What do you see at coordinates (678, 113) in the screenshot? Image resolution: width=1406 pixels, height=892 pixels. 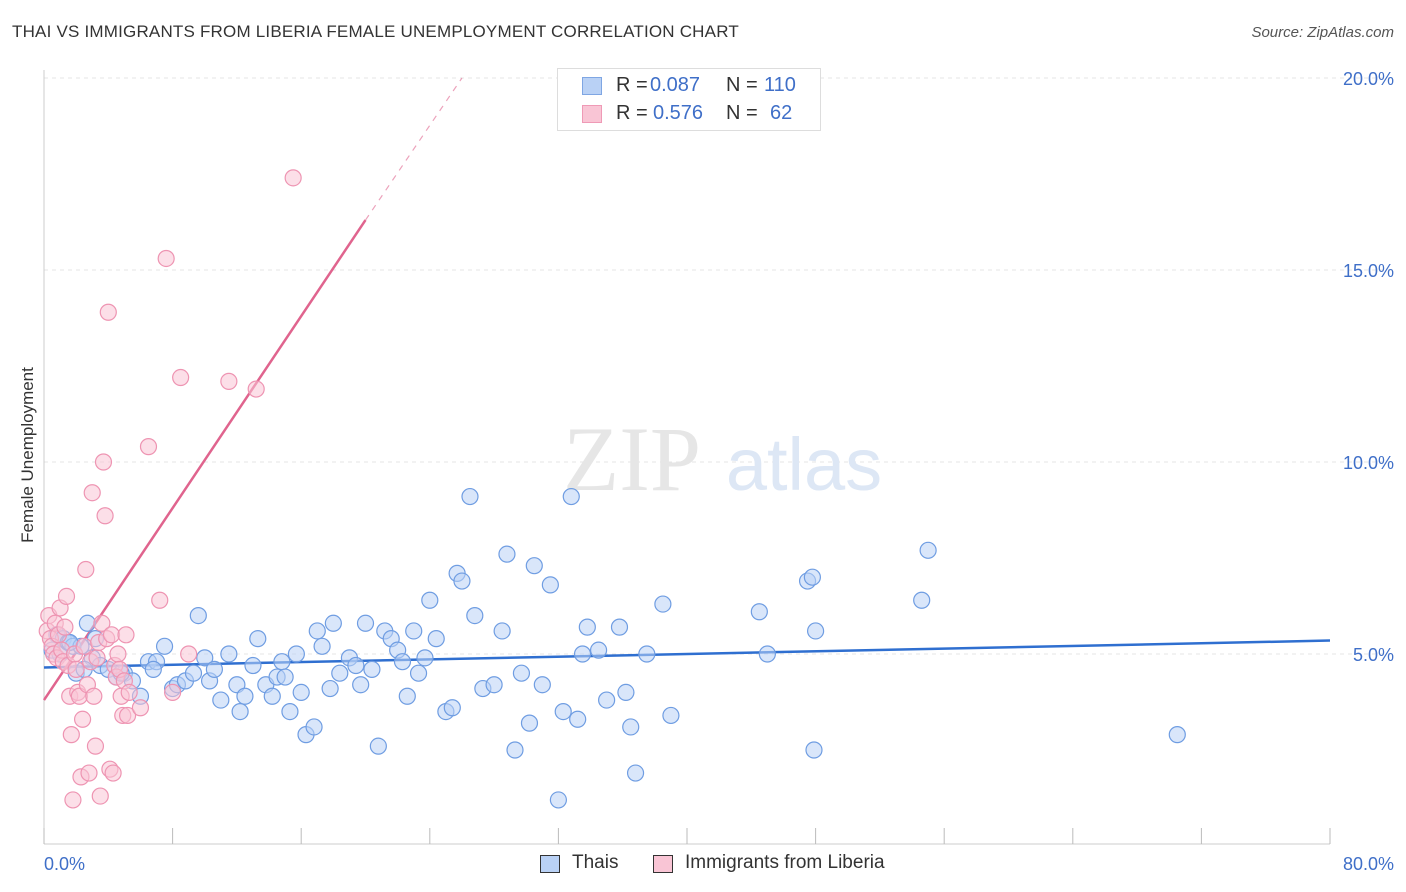 I see `r-value: 0.576` at bounding box center [678, 113].